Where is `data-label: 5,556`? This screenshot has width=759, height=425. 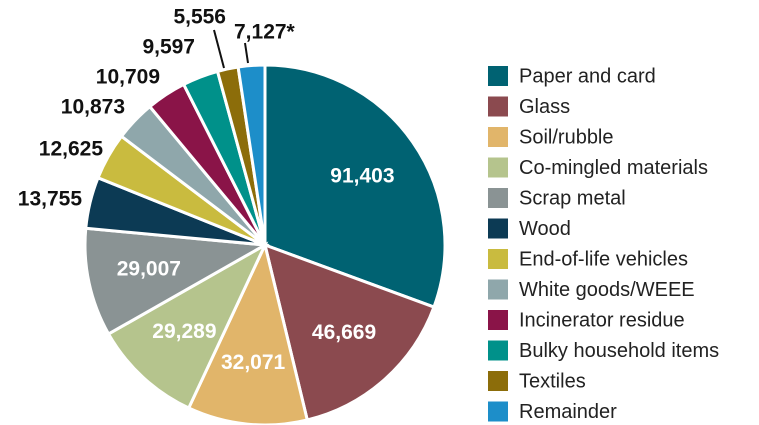
data-label: 5,556 is located at coordinates (199, 17).